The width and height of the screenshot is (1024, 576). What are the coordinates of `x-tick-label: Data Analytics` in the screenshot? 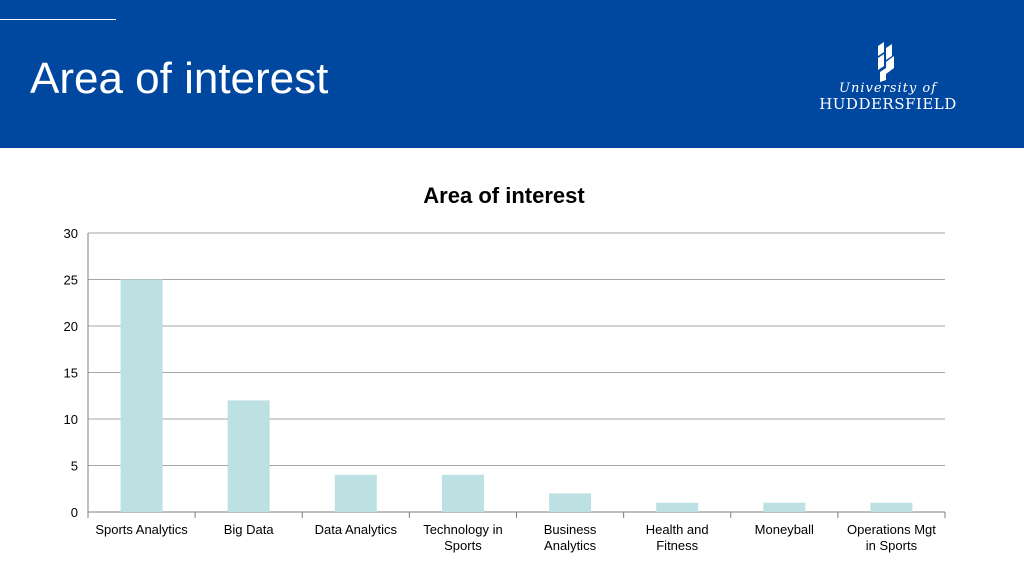 It's located at (356, 529).